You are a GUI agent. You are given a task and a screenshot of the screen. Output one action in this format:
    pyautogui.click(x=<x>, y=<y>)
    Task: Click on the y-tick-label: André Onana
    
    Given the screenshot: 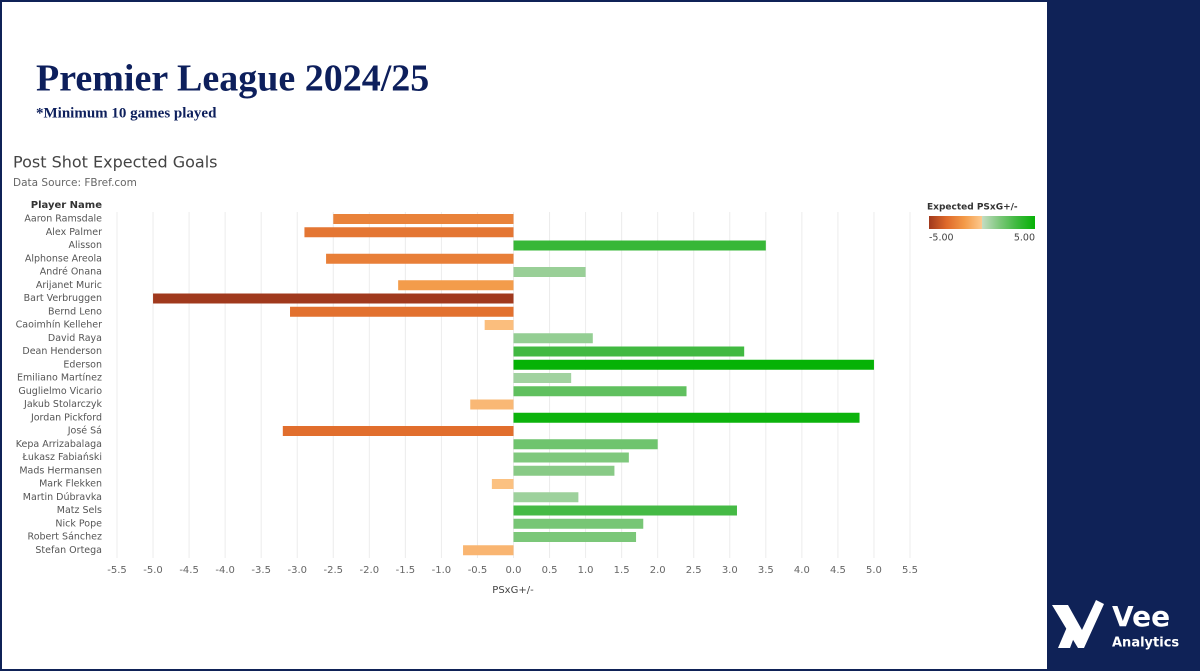 What is the action you would take?
    pyautogui.click(x=71, y=272)
    